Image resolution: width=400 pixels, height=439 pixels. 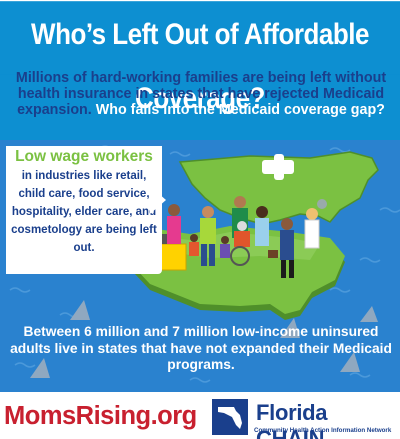 What do you see at coordinates (100, 416) in the screenshot?
I see `momsrising-logo-text: MomsRising.org` at bounding box center [100, 416].